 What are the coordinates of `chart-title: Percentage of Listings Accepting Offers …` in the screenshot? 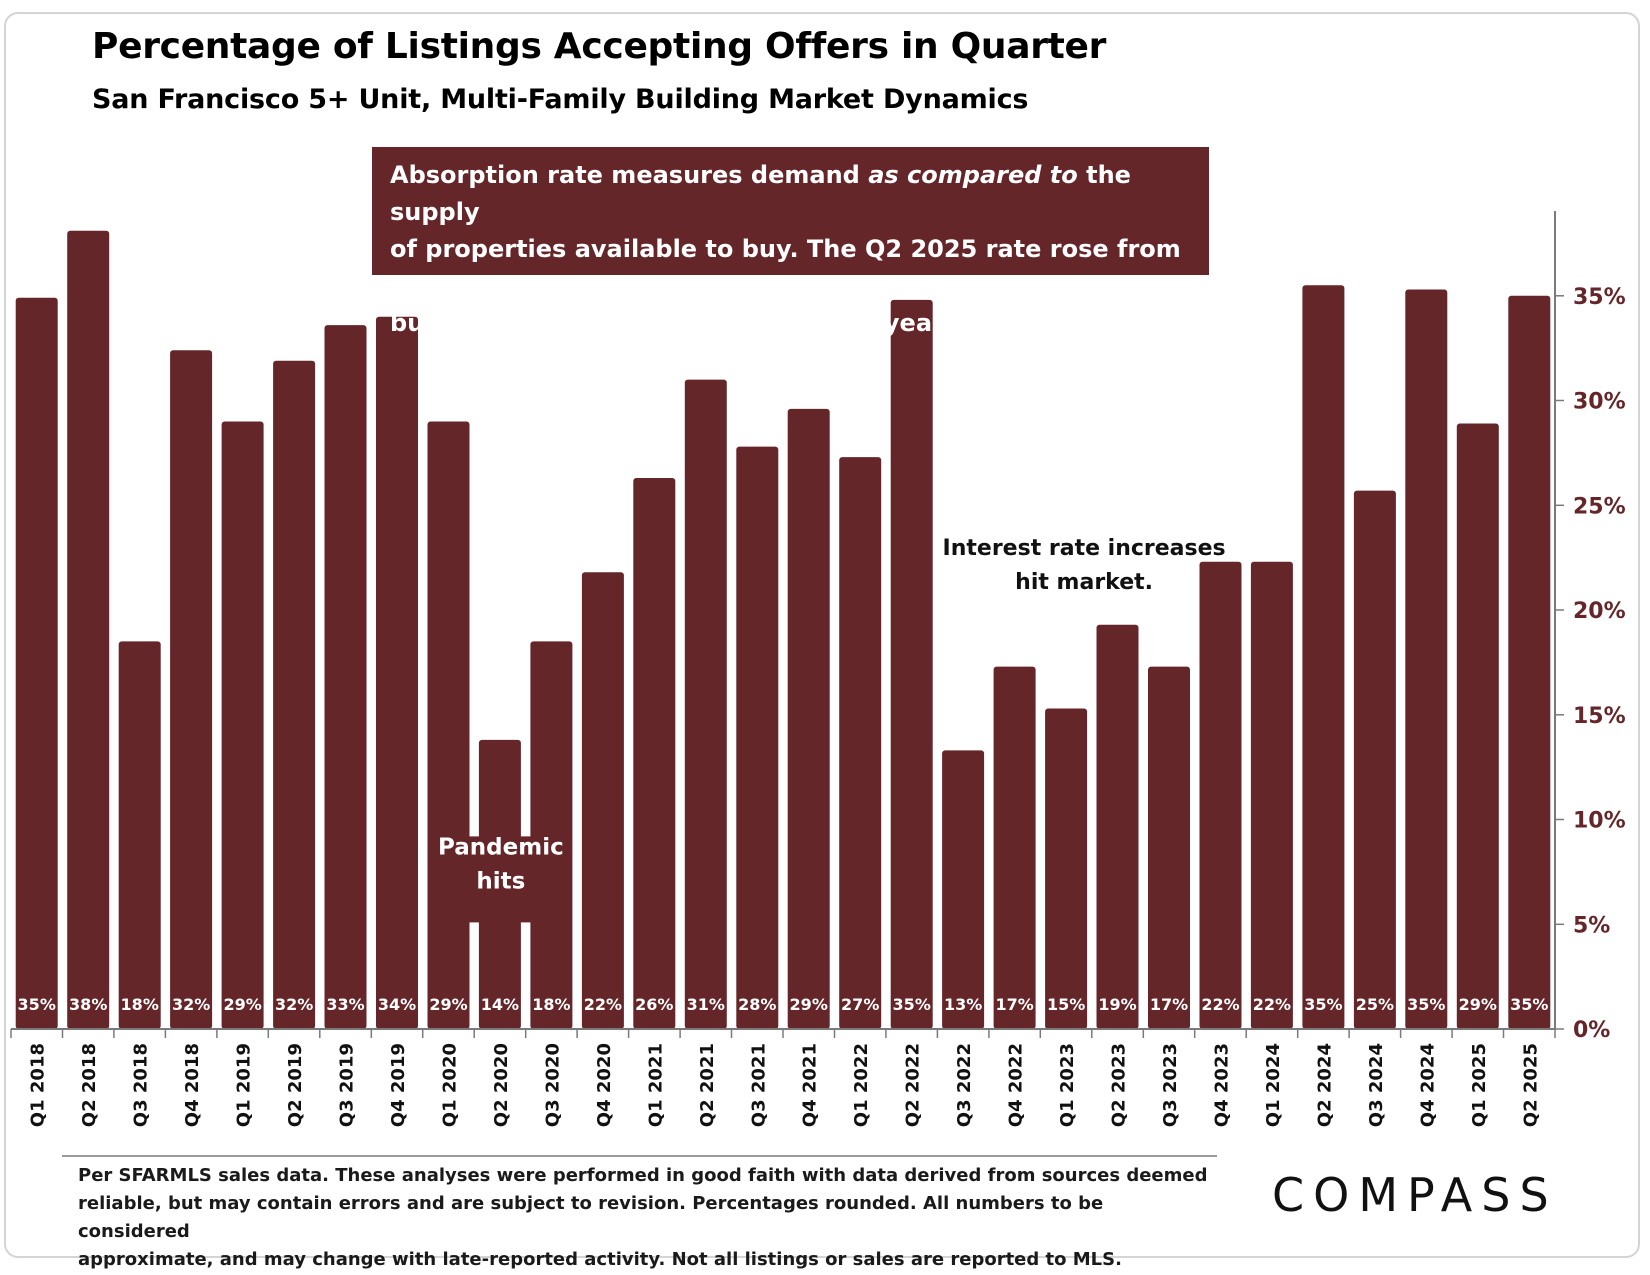 It's located at (599, 46).